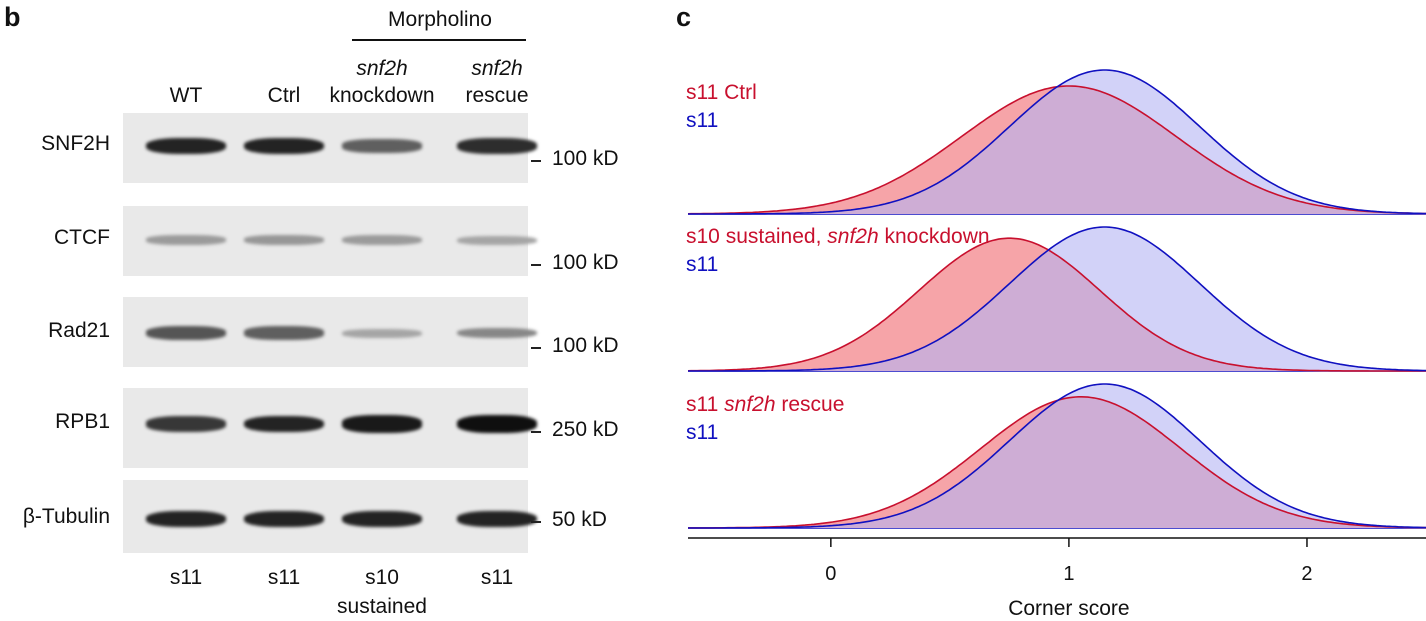  I want to click on lane-stage-sub: sustained, so click(382, 606).